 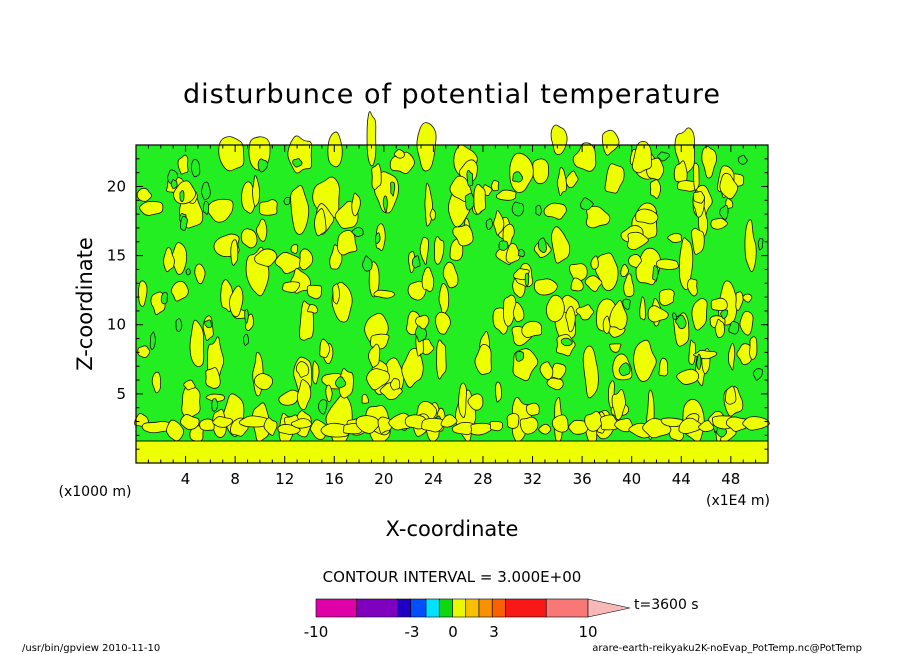 What do you see at coordinates (738, 501) in the screenshot?
I see `x-scale-label: (x1E4 m)` at bounding box center [738, 501].